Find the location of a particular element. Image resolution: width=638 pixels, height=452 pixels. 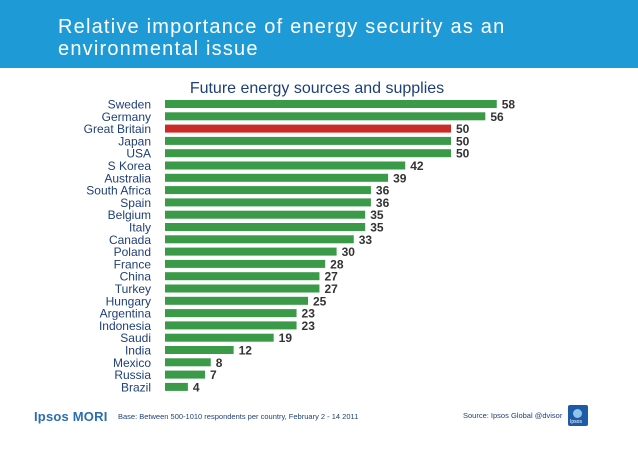

category-label: Spain is located at coordinates (135, 203).